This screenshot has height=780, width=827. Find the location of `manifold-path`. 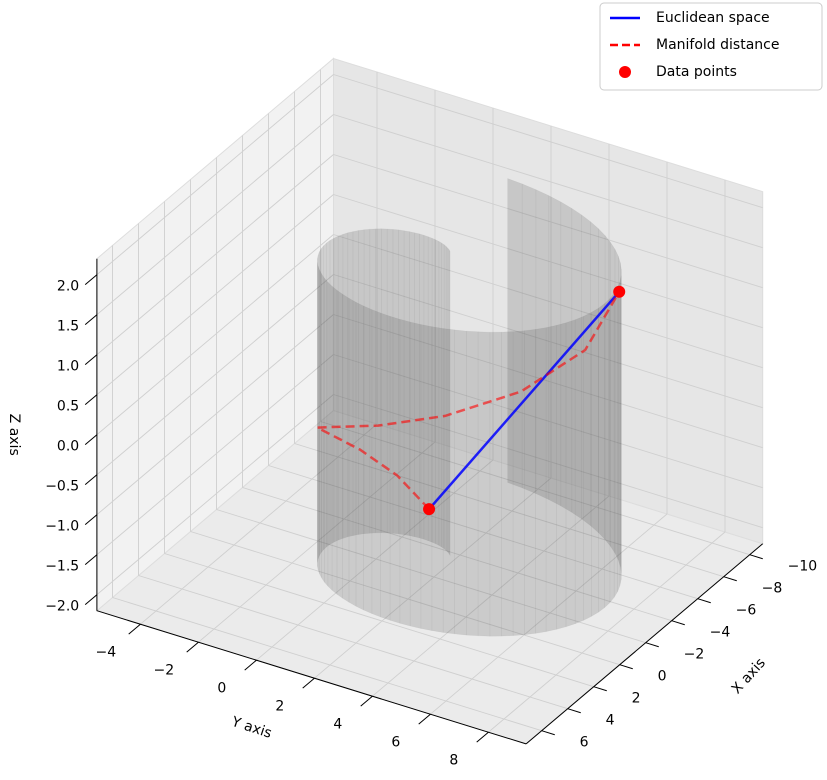

manifold-path is located at coordinates (466, 400).